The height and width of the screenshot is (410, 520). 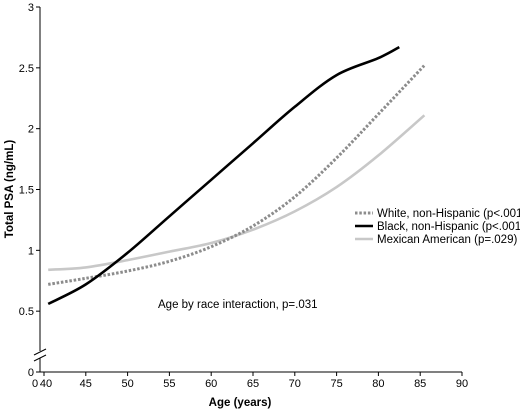 I want to click on x-tick-label: 45, so click(x=86, y=384).